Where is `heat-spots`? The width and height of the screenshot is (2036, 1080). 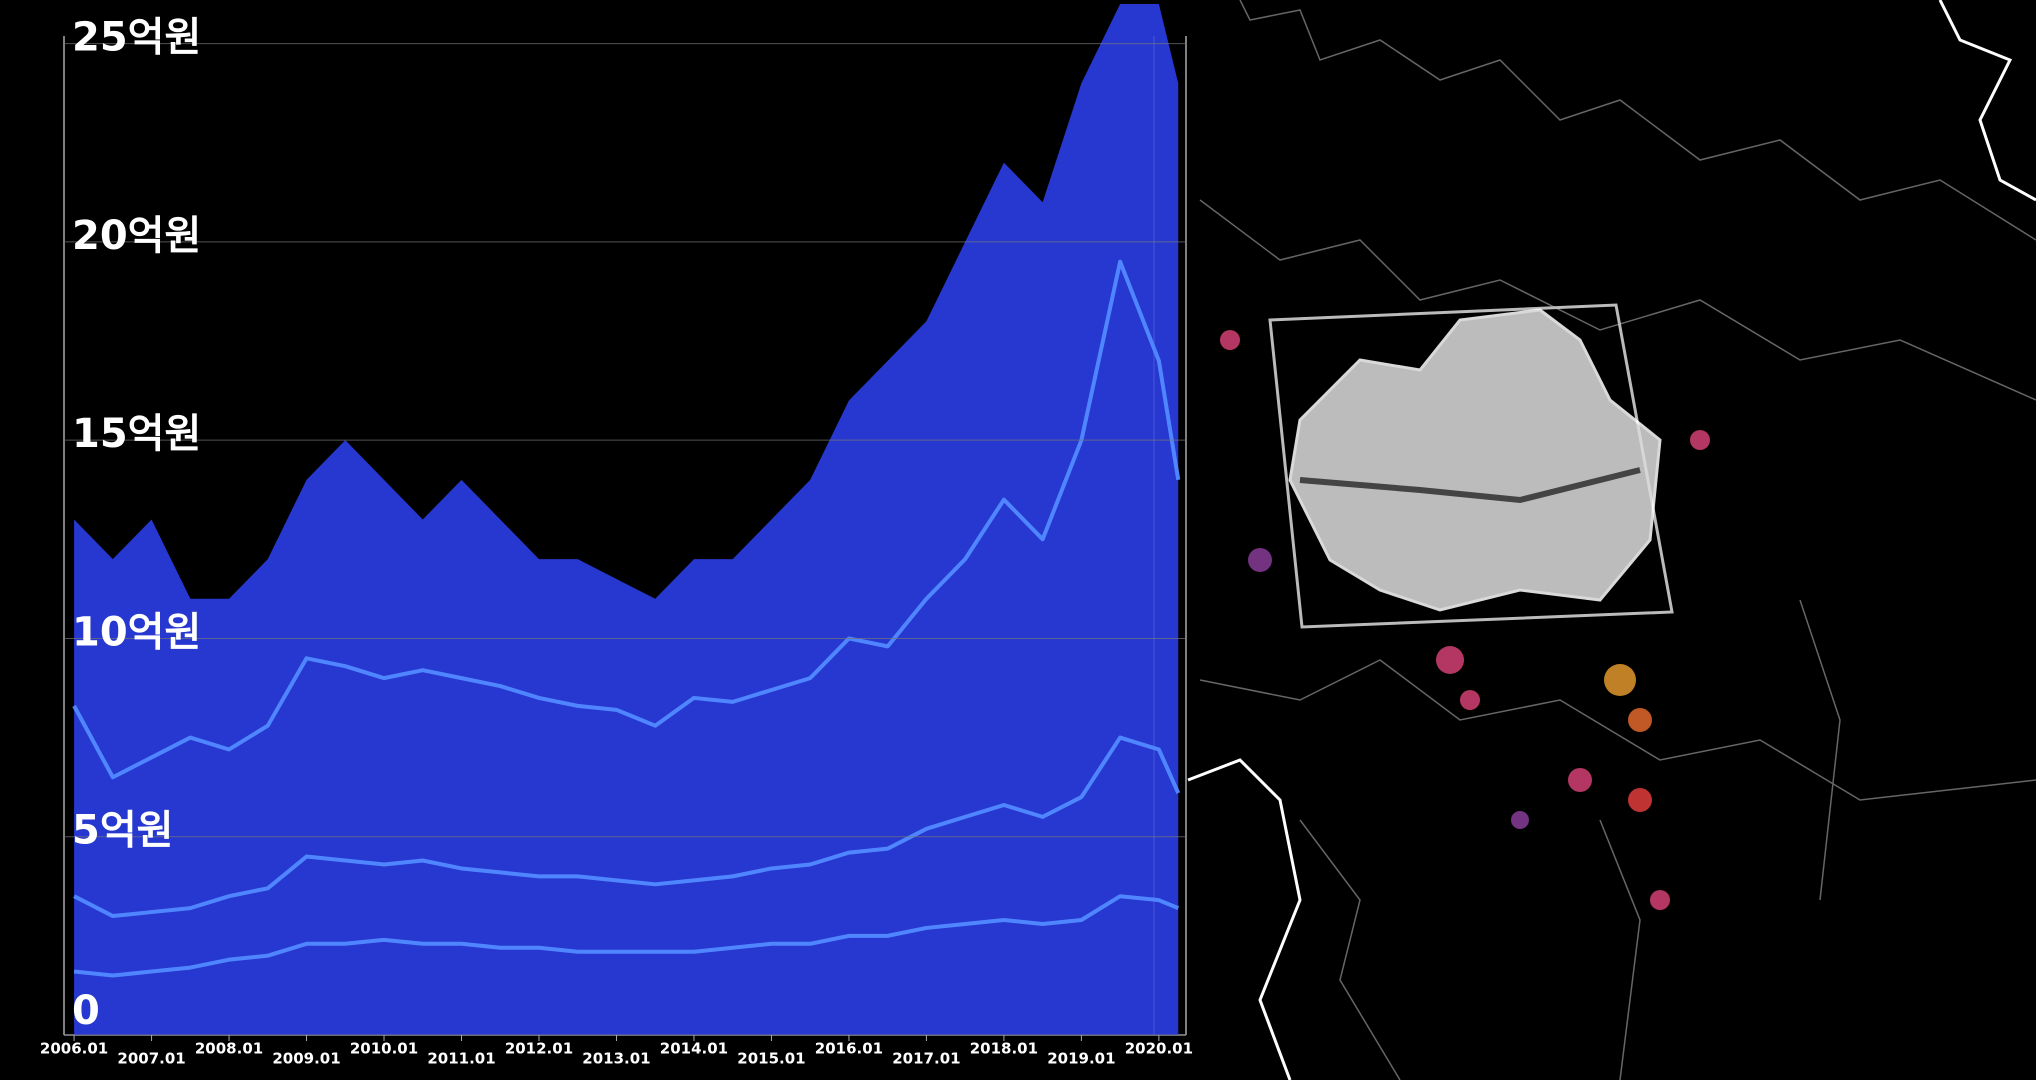
heat-spots is located at coordinates (1465, 620).